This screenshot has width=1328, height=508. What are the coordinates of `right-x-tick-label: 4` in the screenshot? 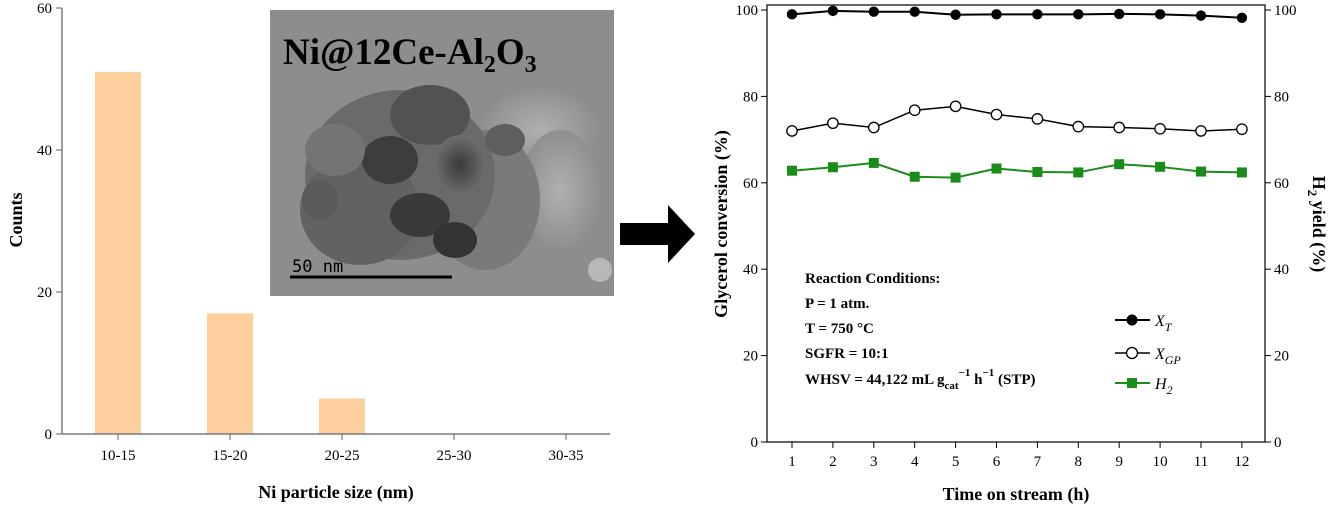 It's located at (915, 462).